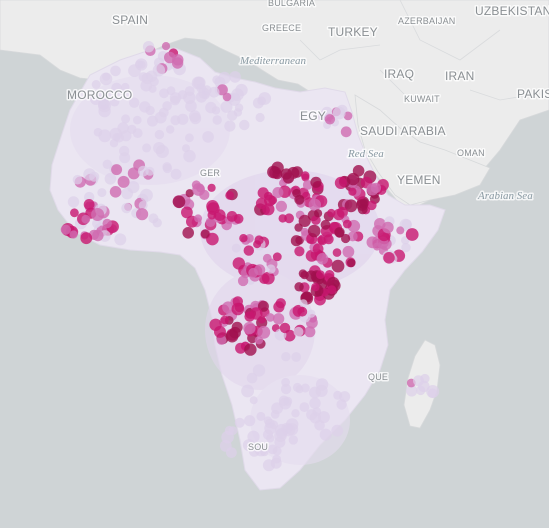  Describe the element at coordinates (258, 447) in the screenshot. I see `label-south-africa: SOU` at that location.